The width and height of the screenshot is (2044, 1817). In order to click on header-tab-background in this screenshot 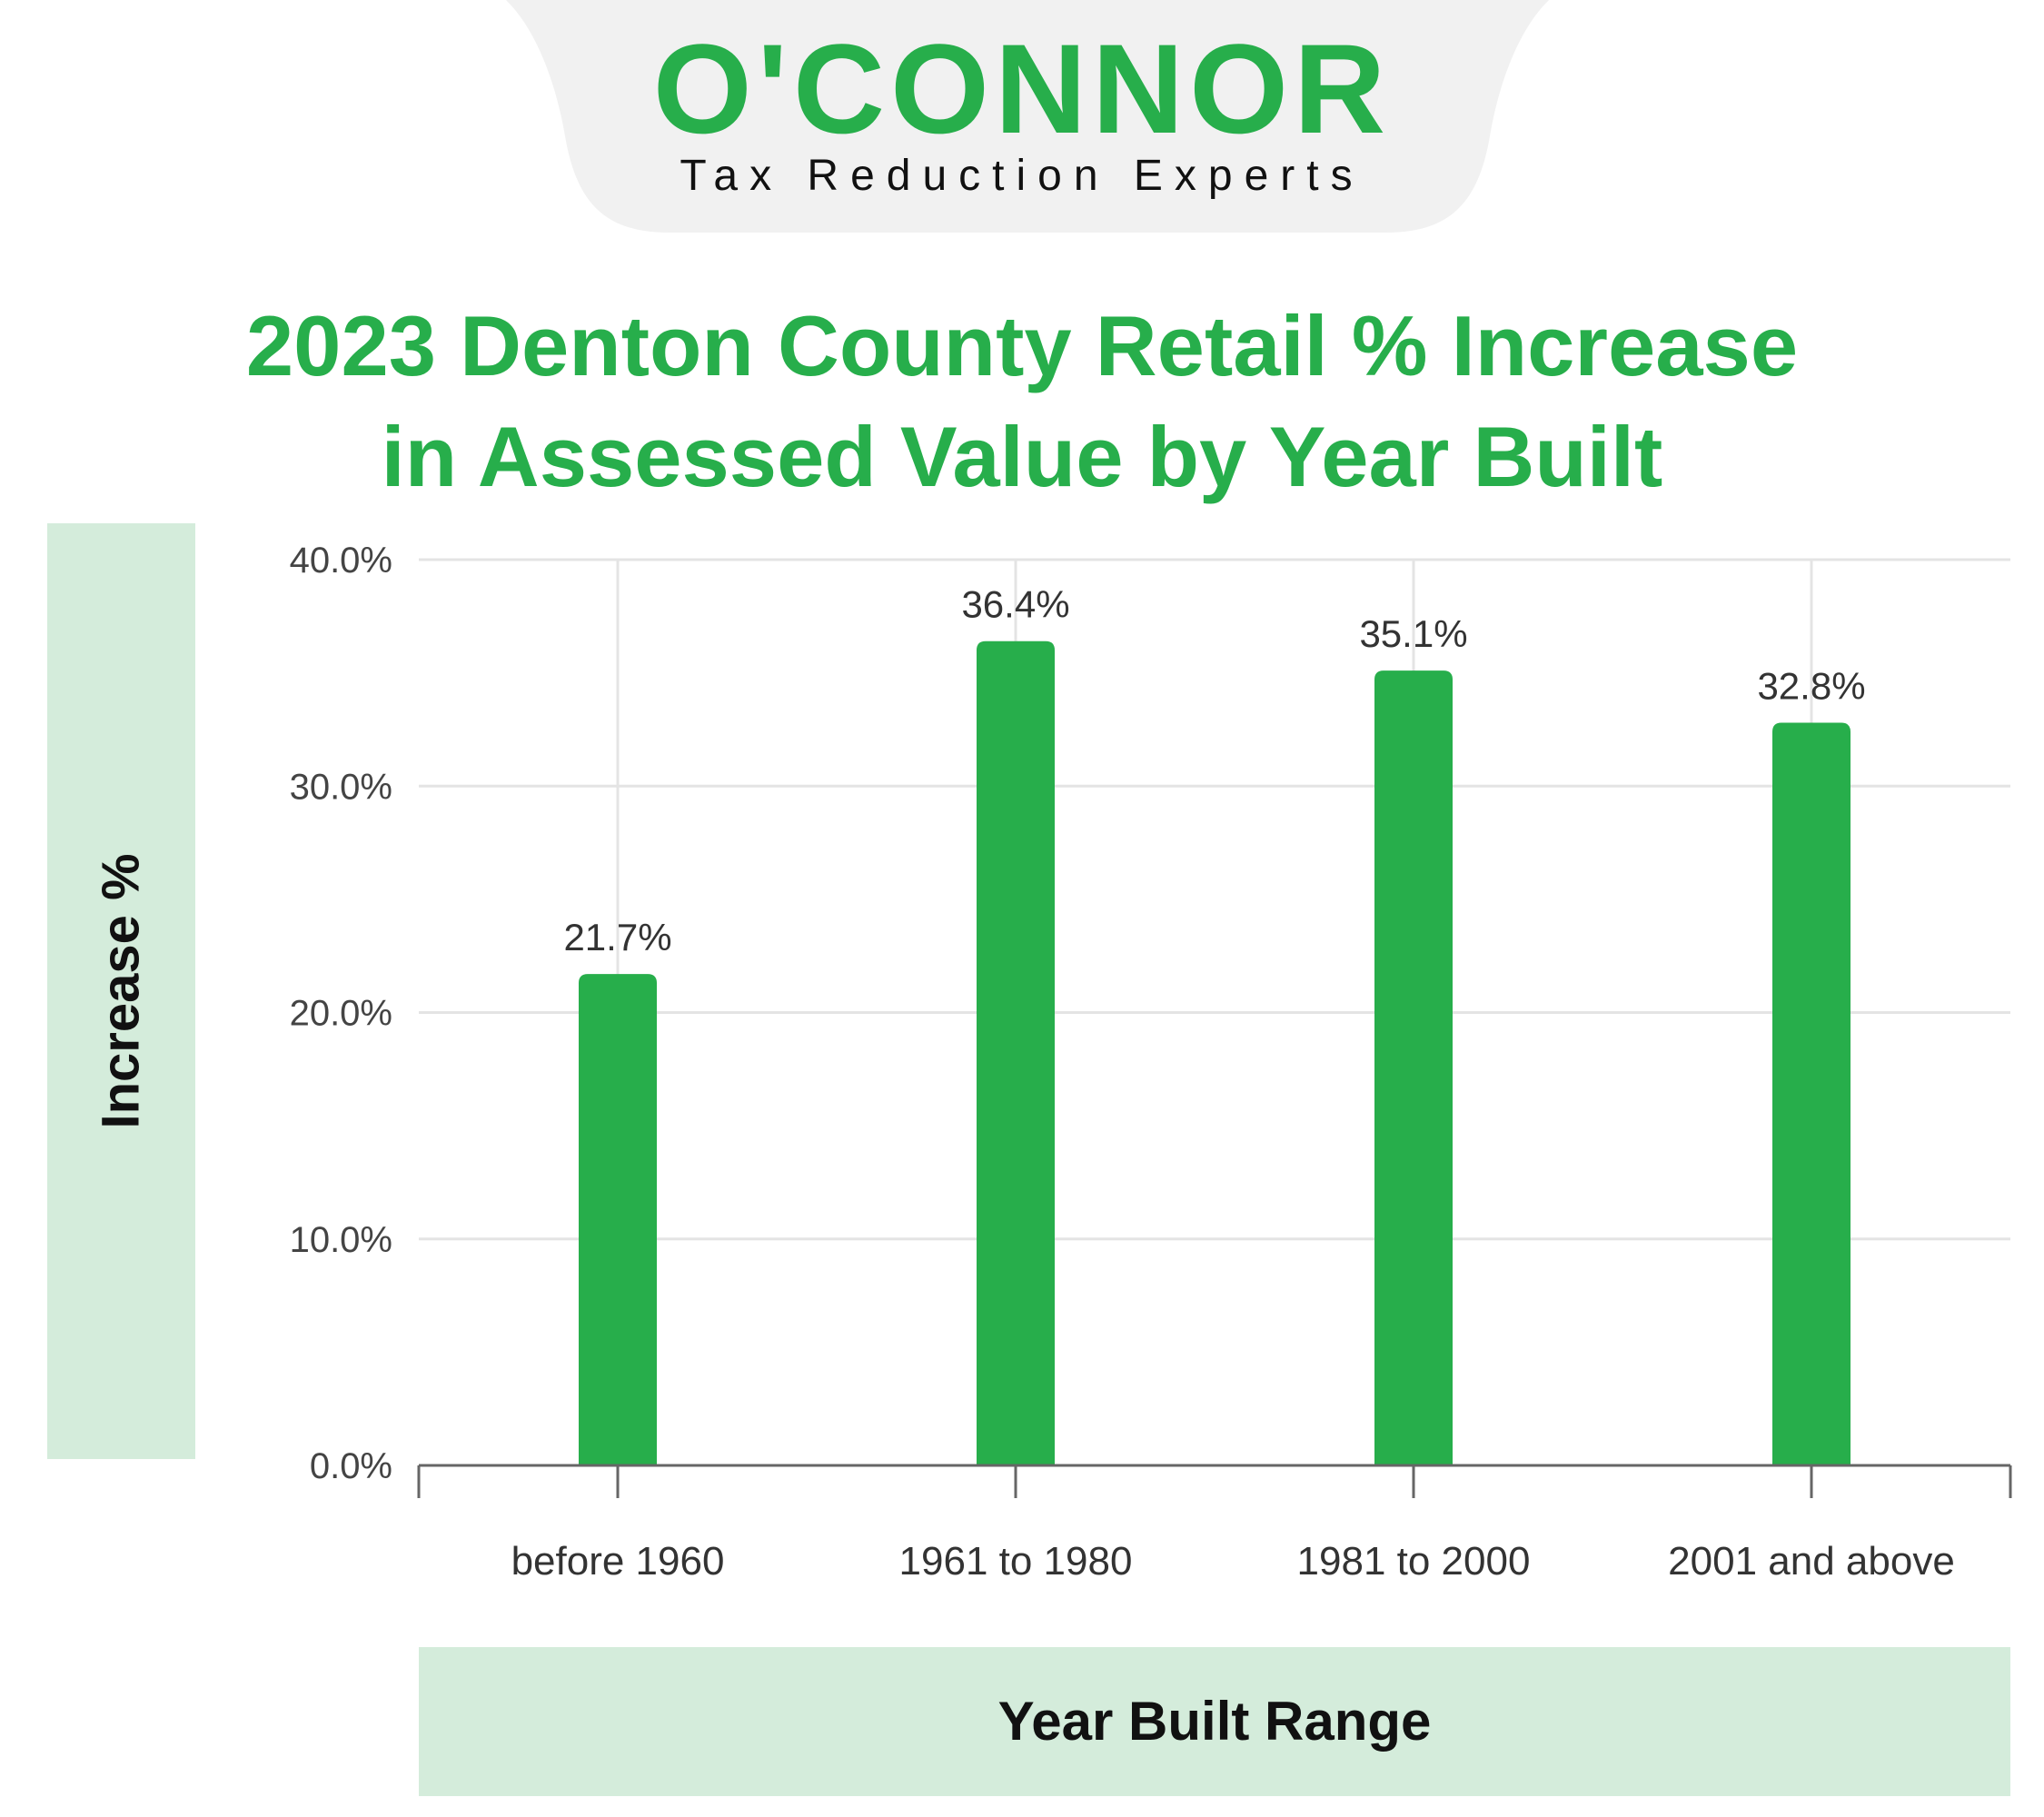, I will do `click(1028, 116)`.